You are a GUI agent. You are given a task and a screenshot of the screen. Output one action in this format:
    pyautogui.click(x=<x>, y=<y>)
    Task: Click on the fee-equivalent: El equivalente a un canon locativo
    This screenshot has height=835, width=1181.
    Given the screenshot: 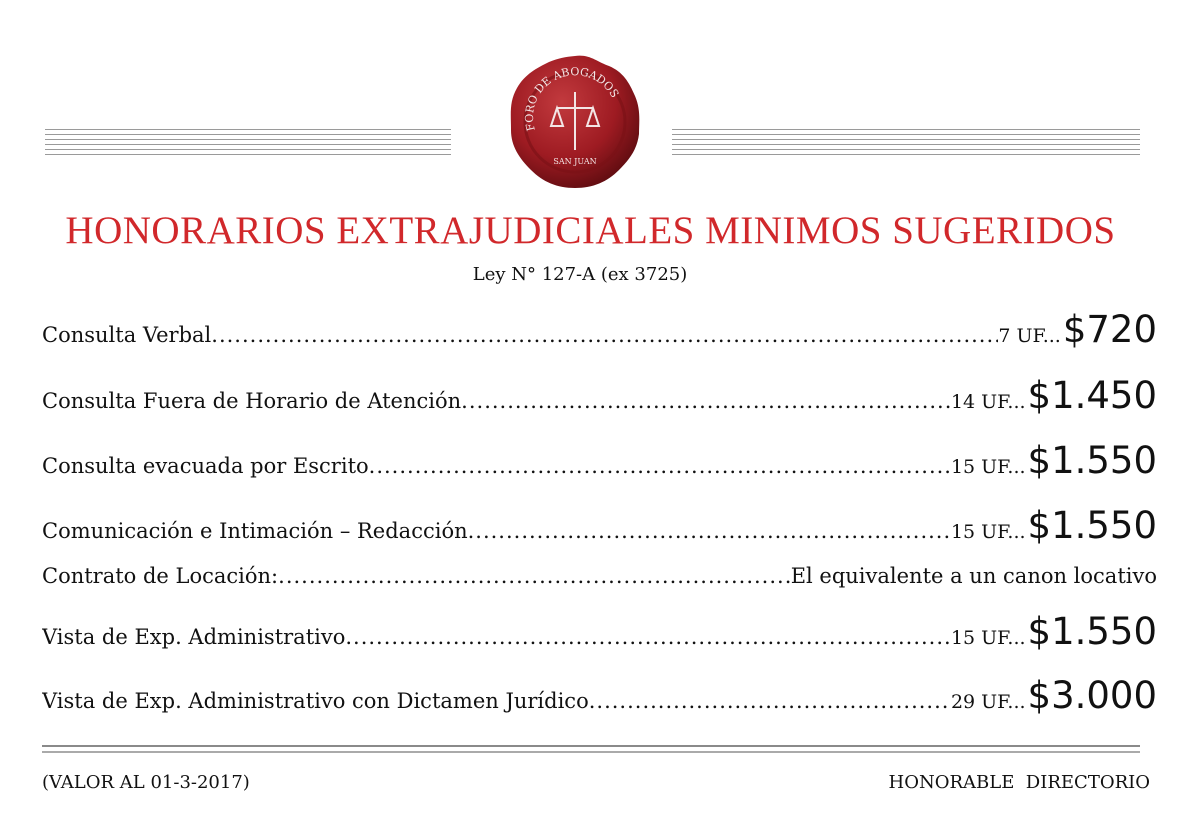 What is the action you would take?
    pyautogui.click(x=973, y=576)
    